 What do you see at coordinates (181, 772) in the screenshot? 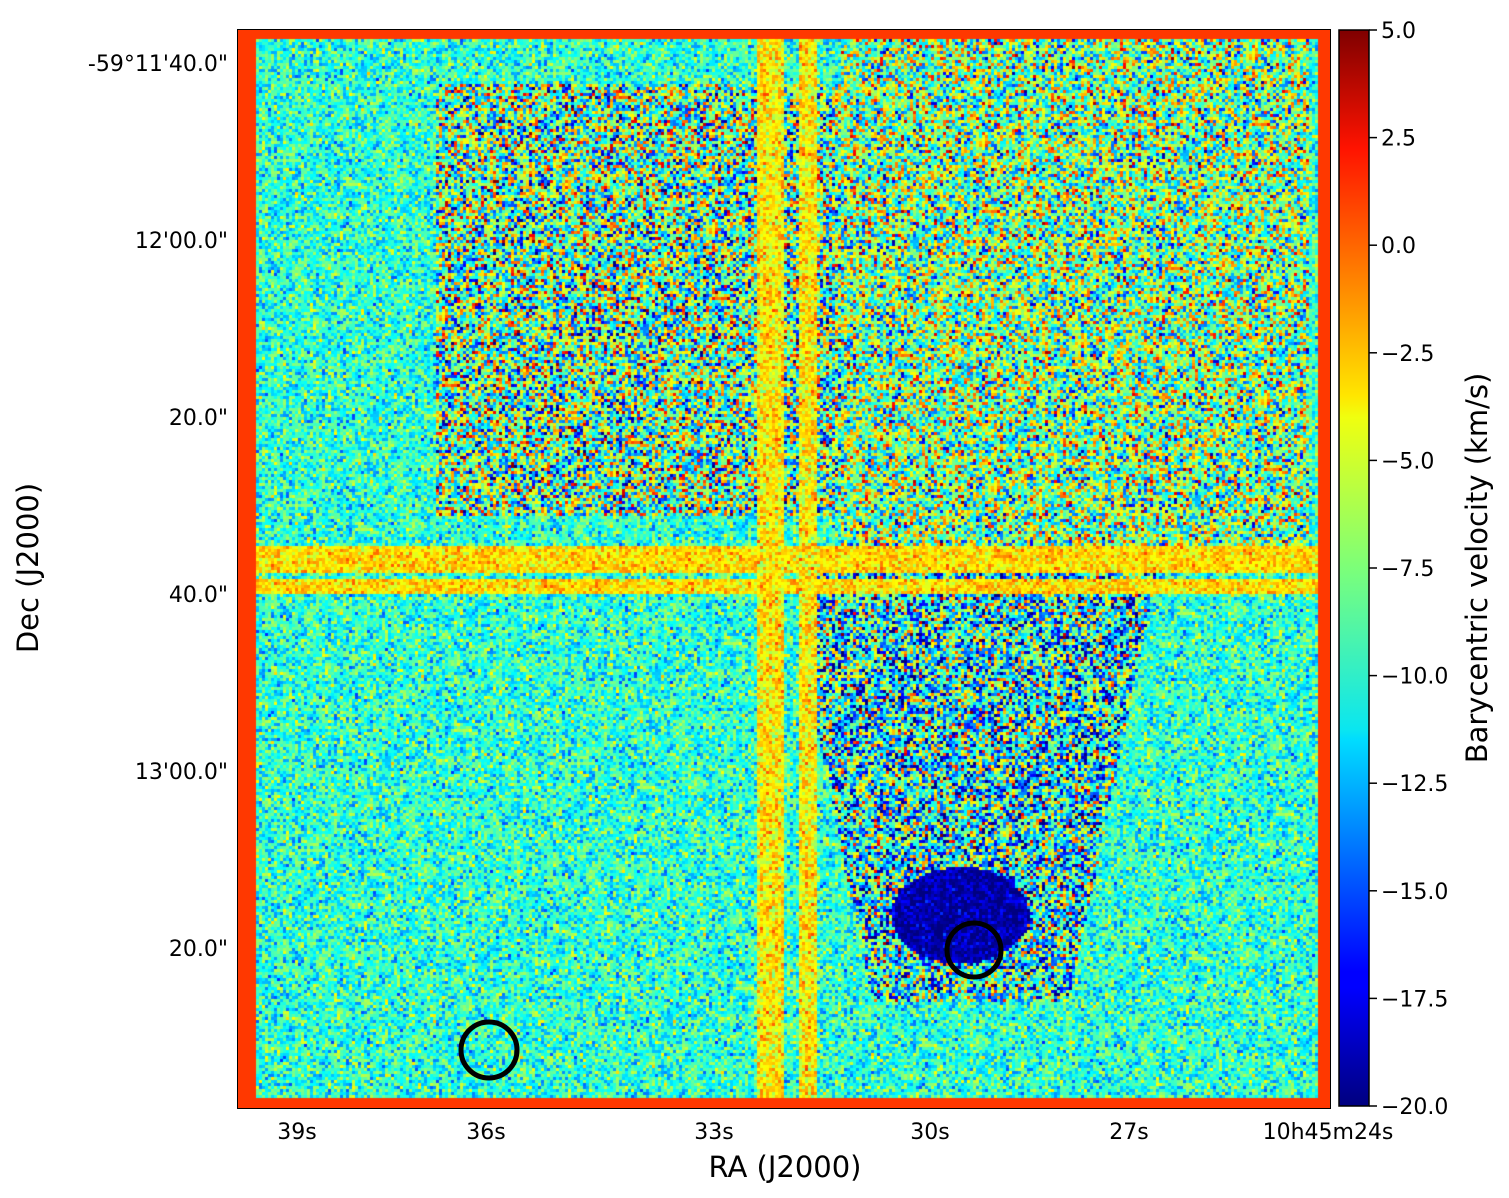
I see `y-tick-label: 13'00.0"` at bounding box center [181, 772].